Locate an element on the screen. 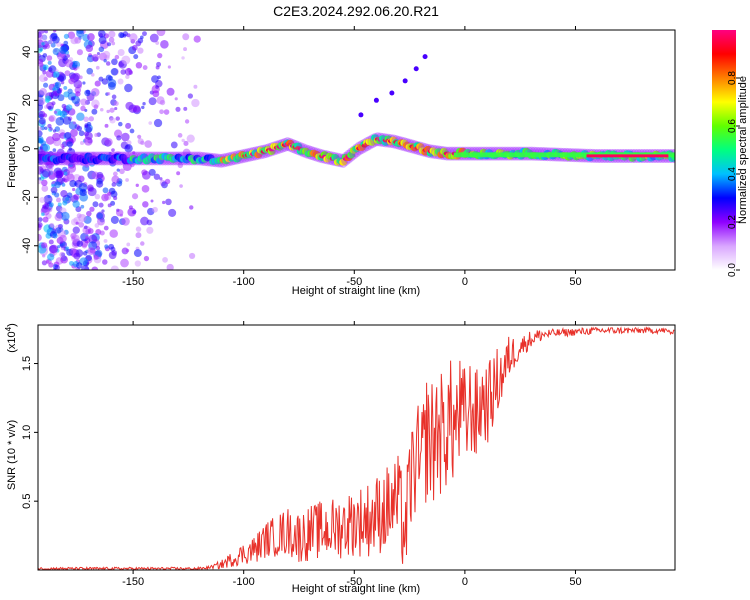 This screenshot has width=750, height=600. spectrogram-y-tick-label: 20 is located at coordinates (27, 100).